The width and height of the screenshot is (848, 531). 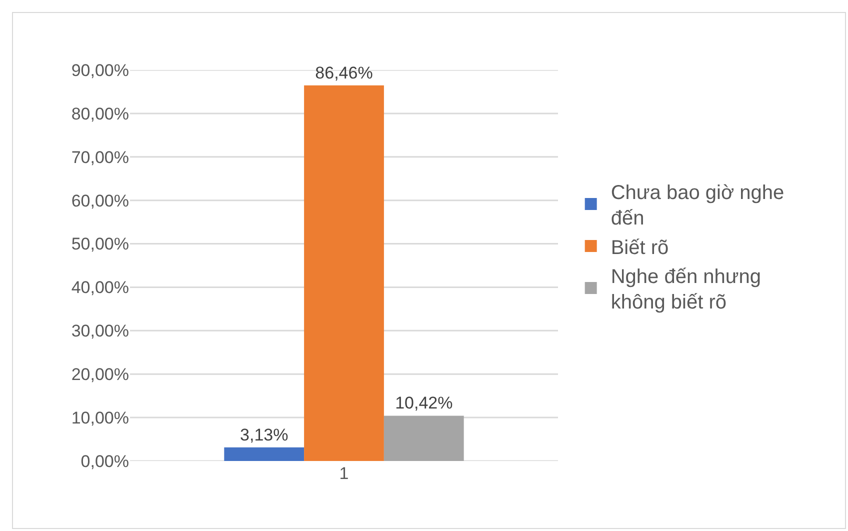 I want to click on legend-label: Chưa bao giờ nghe đến, so click(x=697, y=206).